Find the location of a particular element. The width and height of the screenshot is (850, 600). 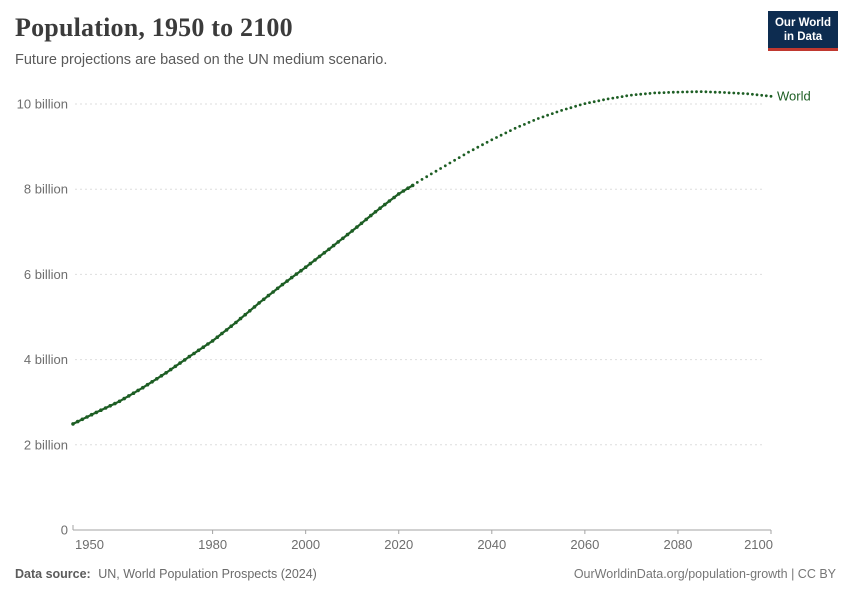

data-source-label: Data source: is located at coordinates (53, 574).